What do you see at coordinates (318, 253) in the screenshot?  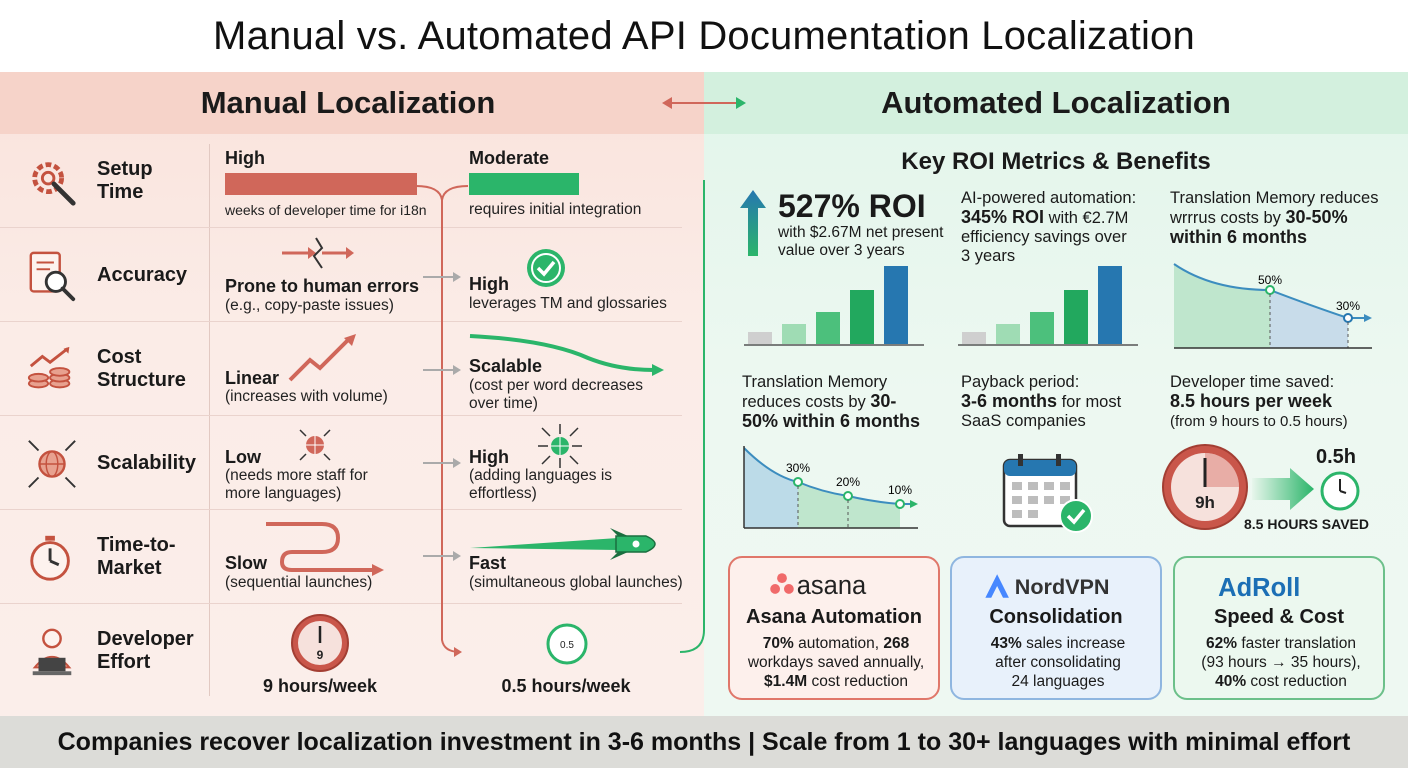 I see `broken-arrow-icon` at bounding box center [318, 253].